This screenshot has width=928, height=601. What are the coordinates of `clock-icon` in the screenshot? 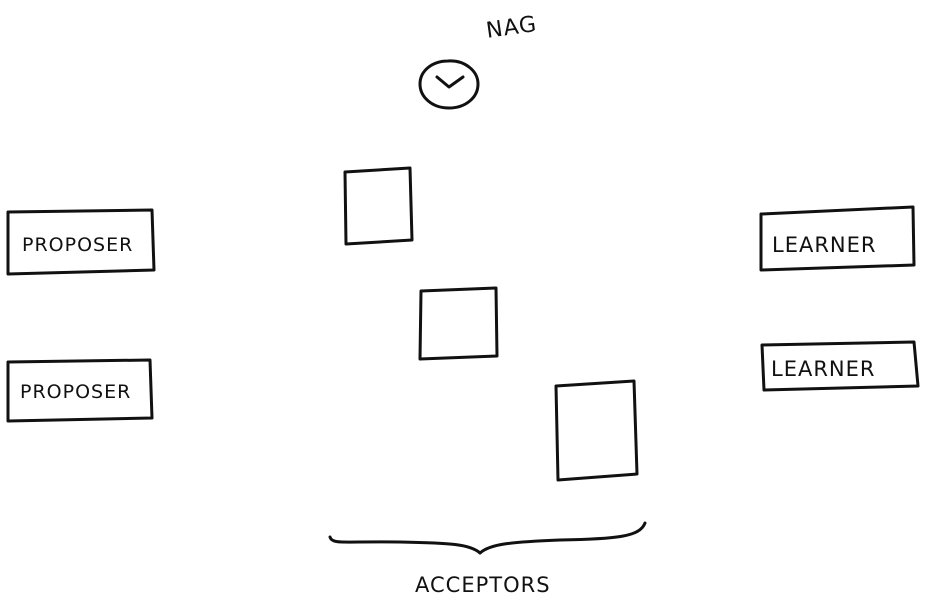 It's located at (449, 84).